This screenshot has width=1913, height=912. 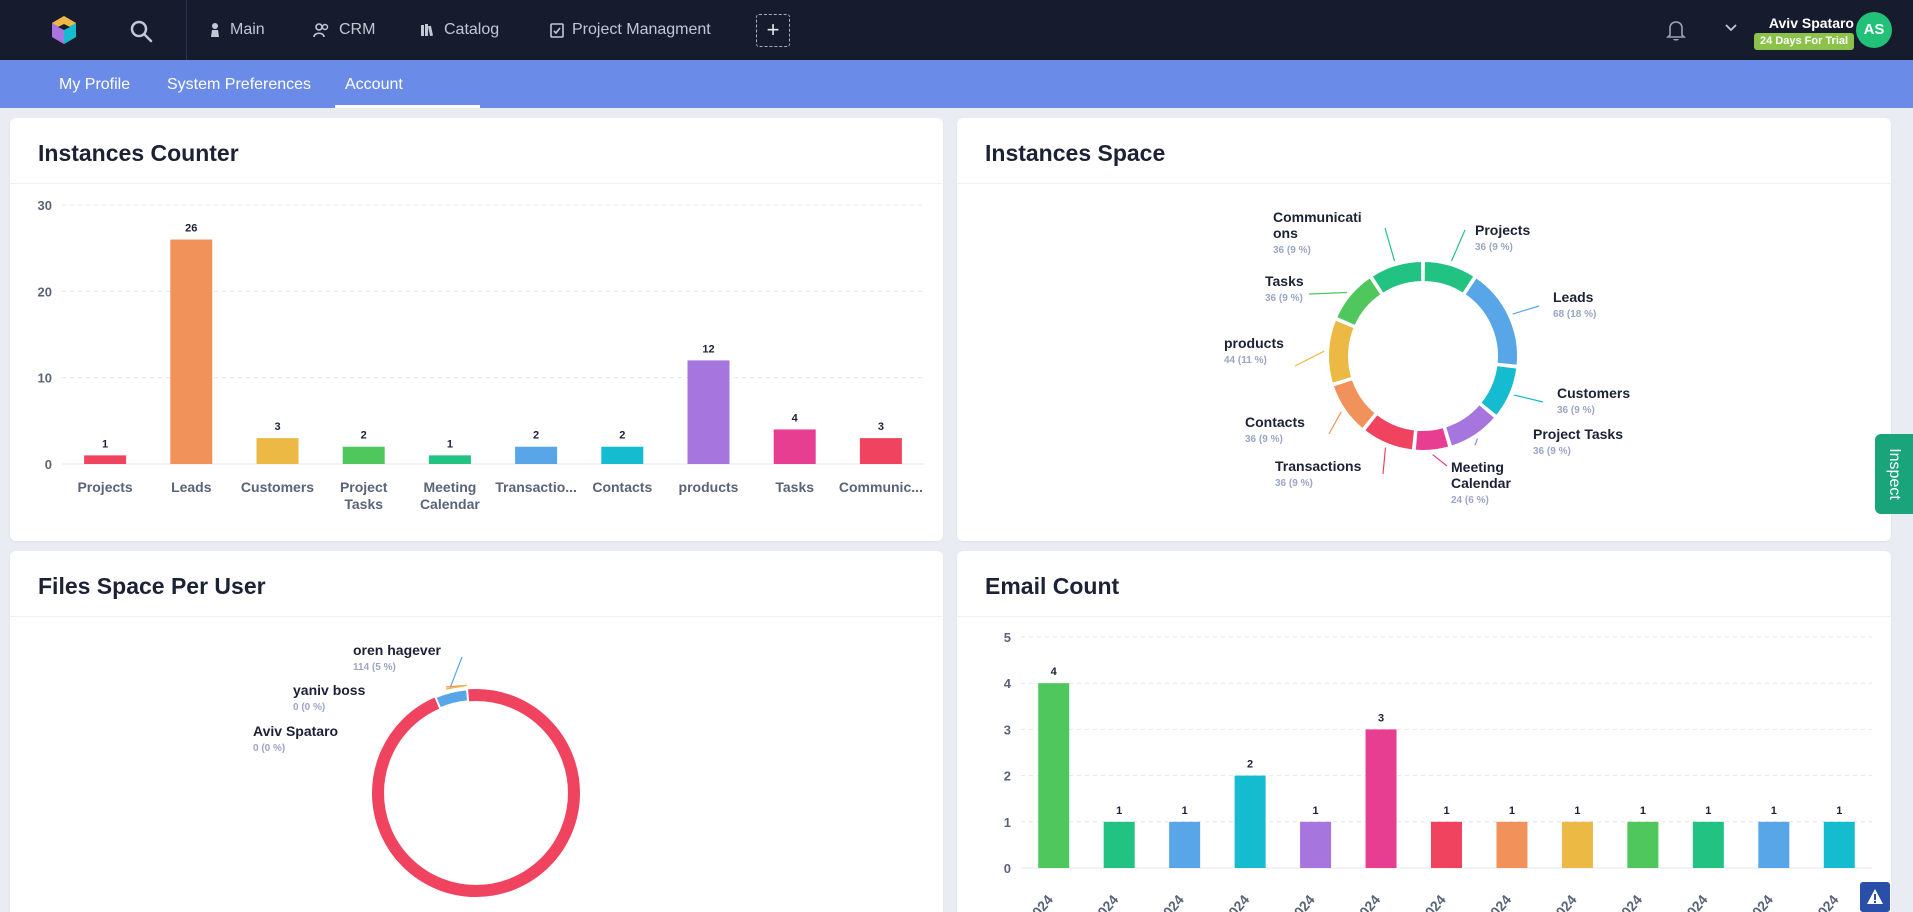 What do you see at coordinates (1731, 27) in the screenshot?
I see `chevron-down-icon` at bounding box center [1731, 27].